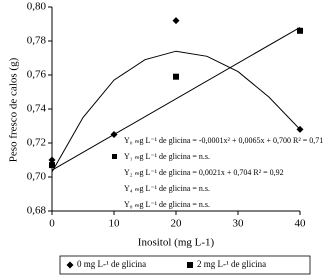  What do you see at coordinates (37, 211) in the screenshot?
I see `y-tick-label: 0,68` at bounding box center [37, 211].